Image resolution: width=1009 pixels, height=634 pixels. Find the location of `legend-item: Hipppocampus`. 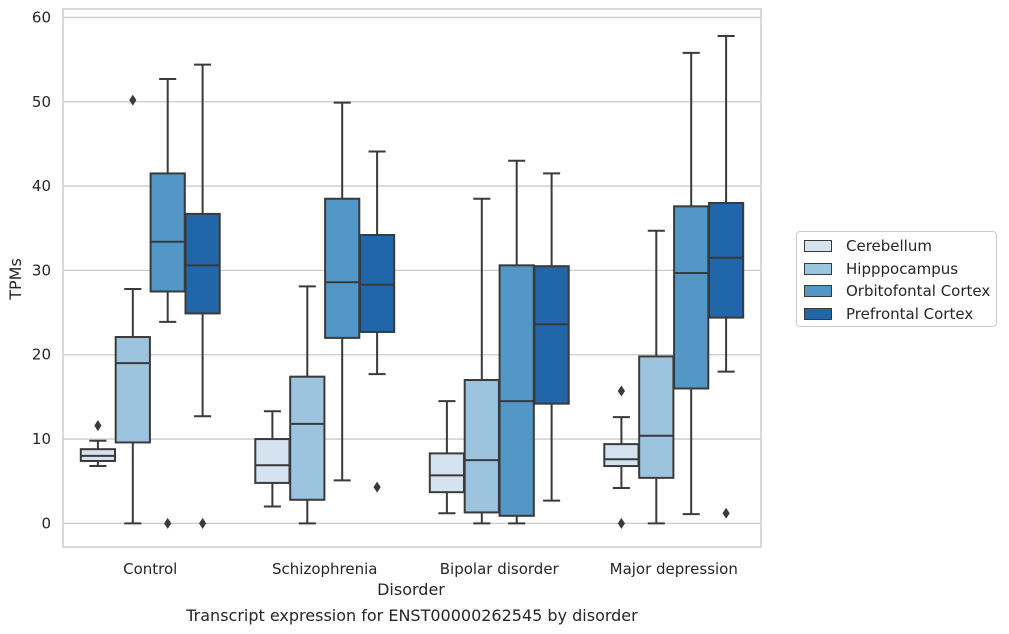

legend-item: Hipppocampus is located at coordinates (900, 269).